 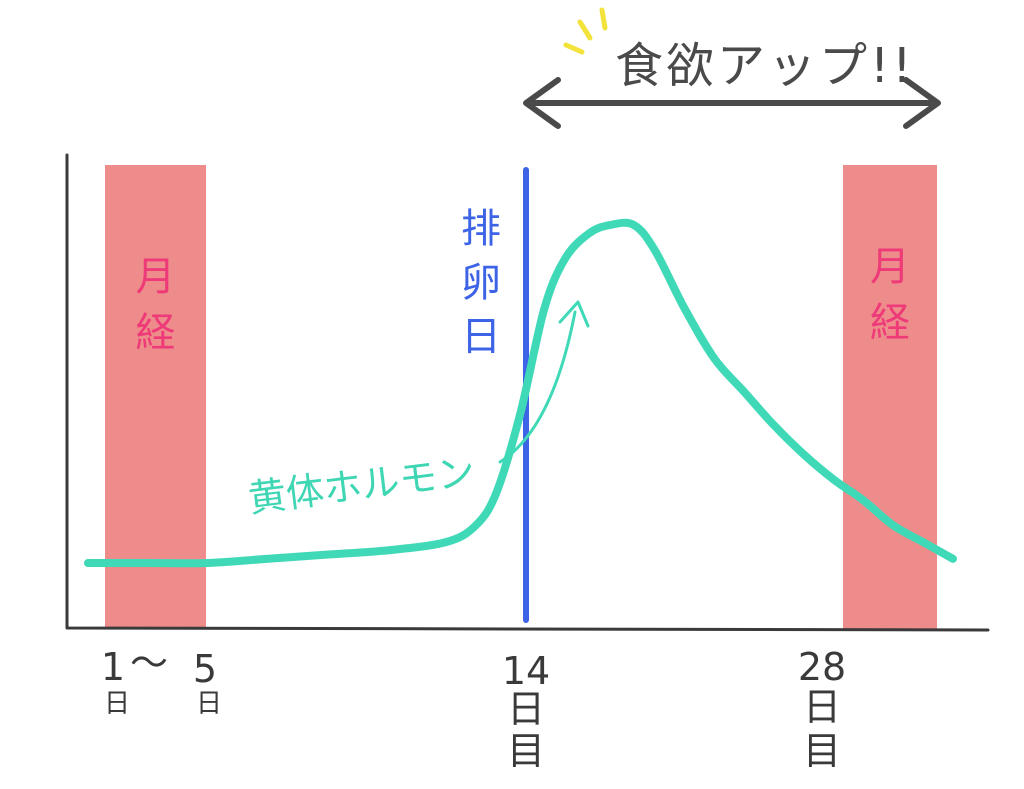 What do you see at coordinates (542, 103) in the screenshot?
I see `appetite-arrow-left-head` at bounding box center [542, 103].